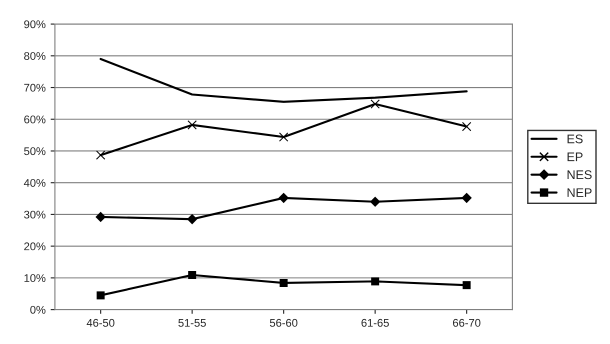 This screenshot has width=610, height=344. I want to click on y-tick-label: 30%, so click(35, 214).